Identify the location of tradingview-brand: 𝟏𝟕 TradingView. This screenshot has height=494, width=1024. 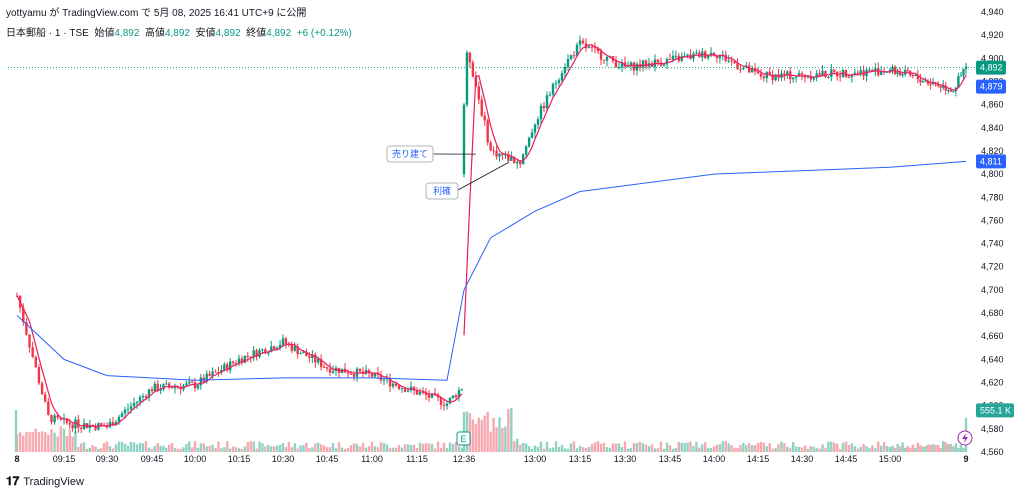
(45, 481).